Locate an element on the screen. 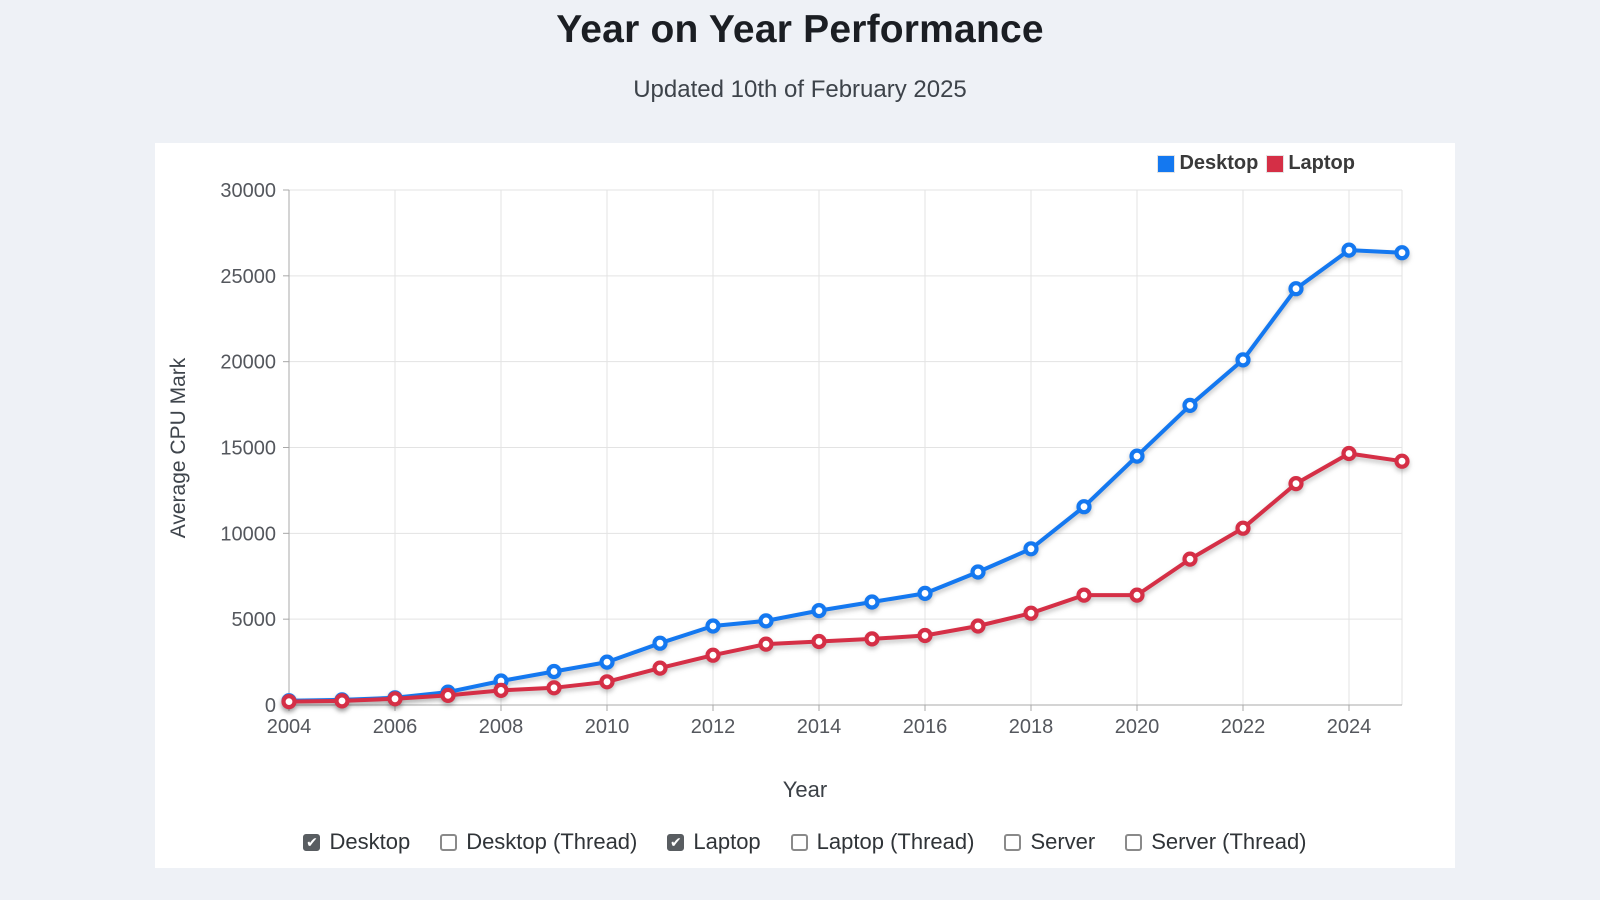 The image size is (1600, 900). x-tick-label: 2020 is located at coordinates (1137, 727).